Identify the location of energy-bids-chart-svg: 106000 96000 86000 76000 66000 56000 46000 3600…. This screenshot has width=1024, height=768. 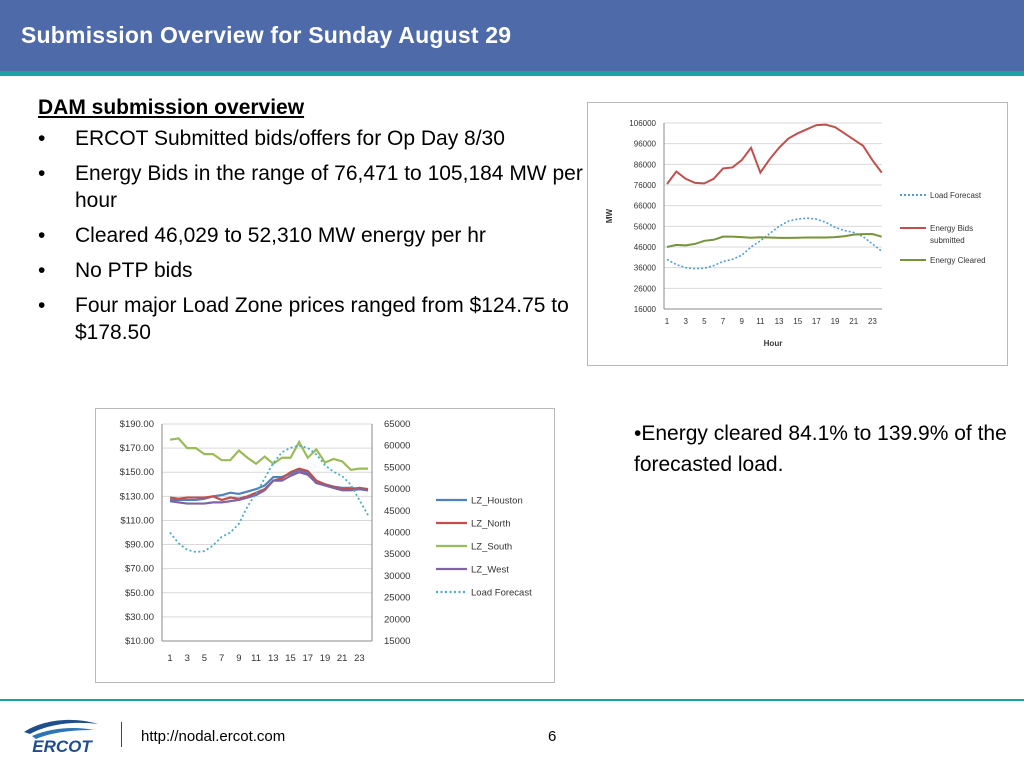
(795, 233).